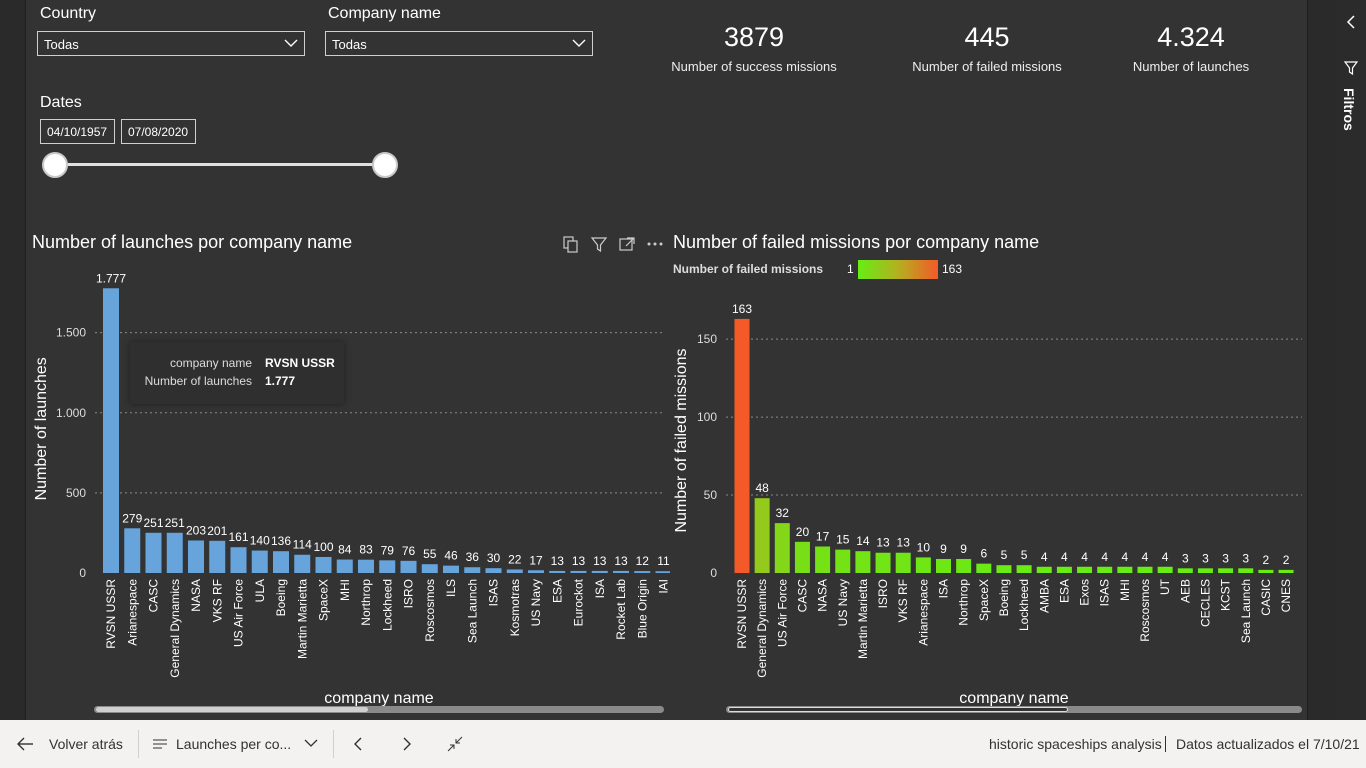  What do you see at coordinates (923, 612) in the screenshot?
I see `x-tick-label: Arianespace` at bounding box center [923, 612].